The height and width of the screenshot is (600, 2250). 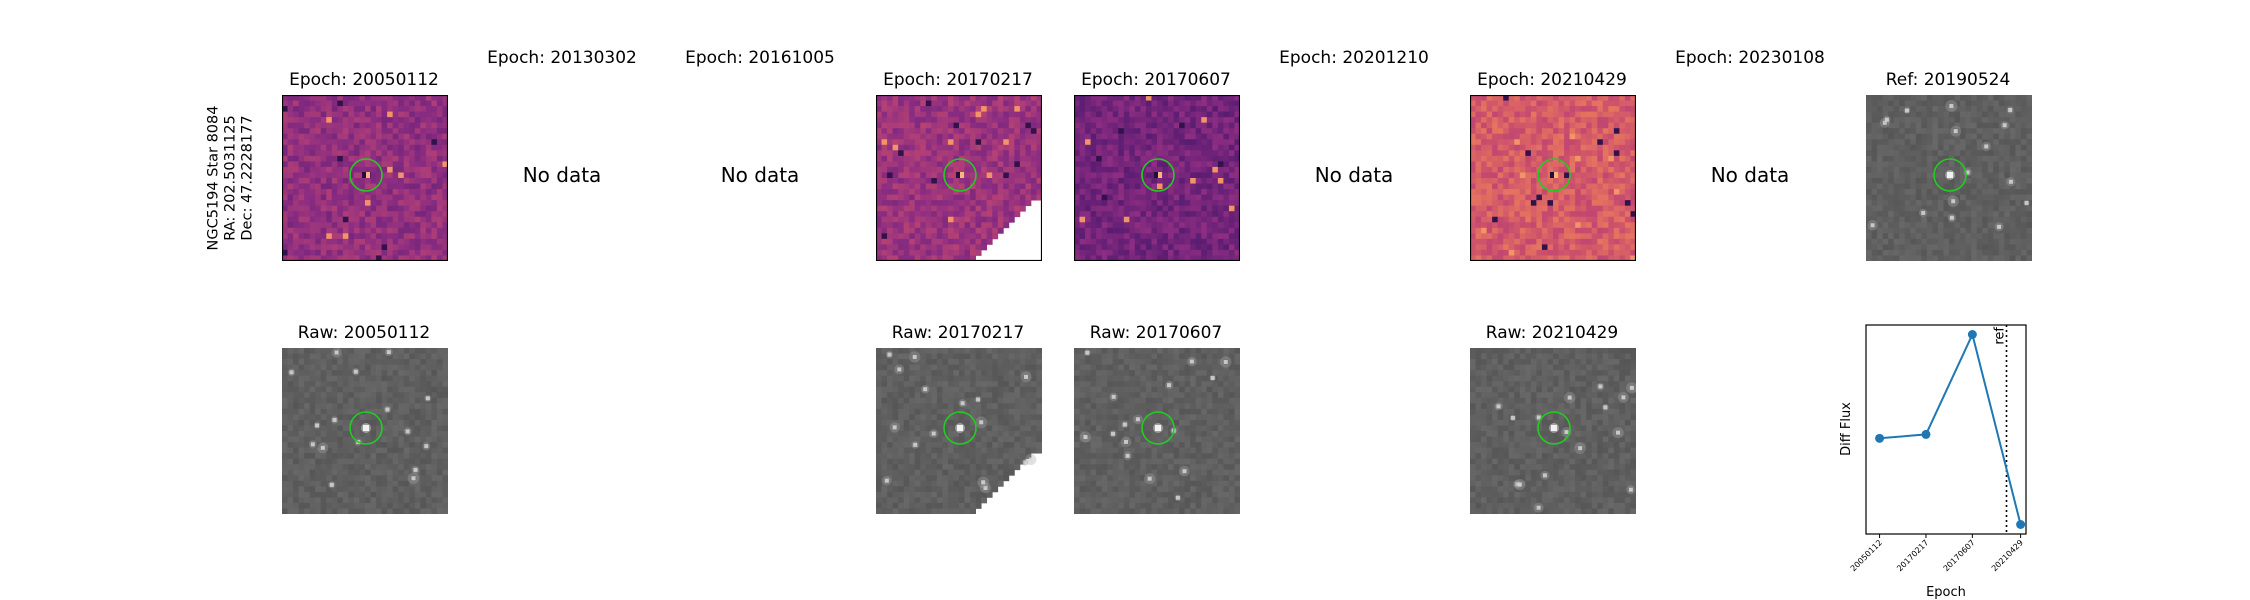 What do you see at coordinates (1866, 555) in the screenshot?
I see `x-tick-label-20050112: 20050112` at bounding box center [1866, 555].